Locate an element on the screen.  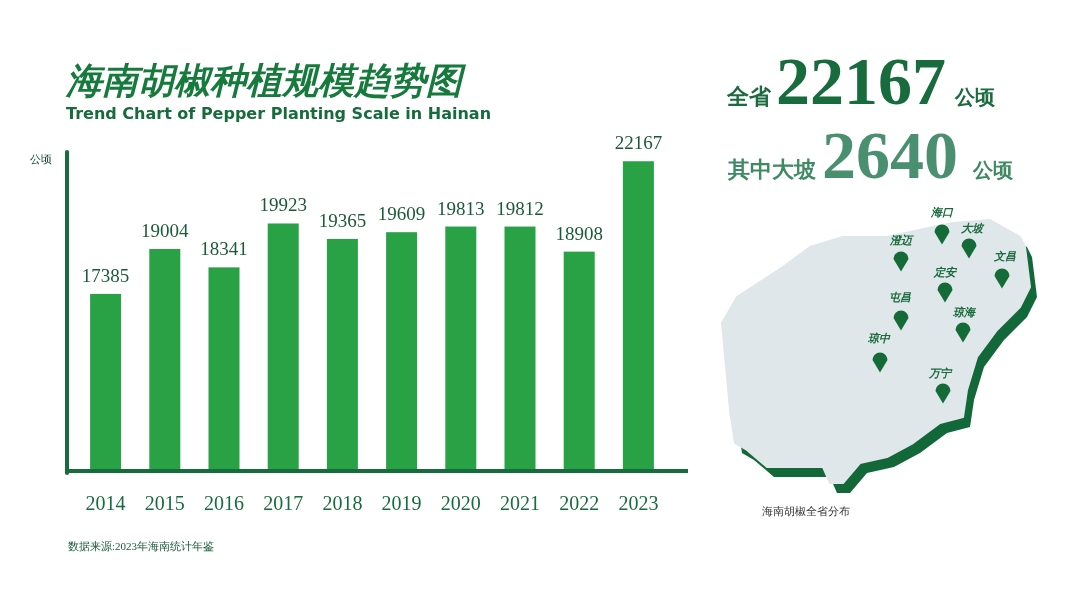
text: 文昌 is located at coordinates (1005, 256).